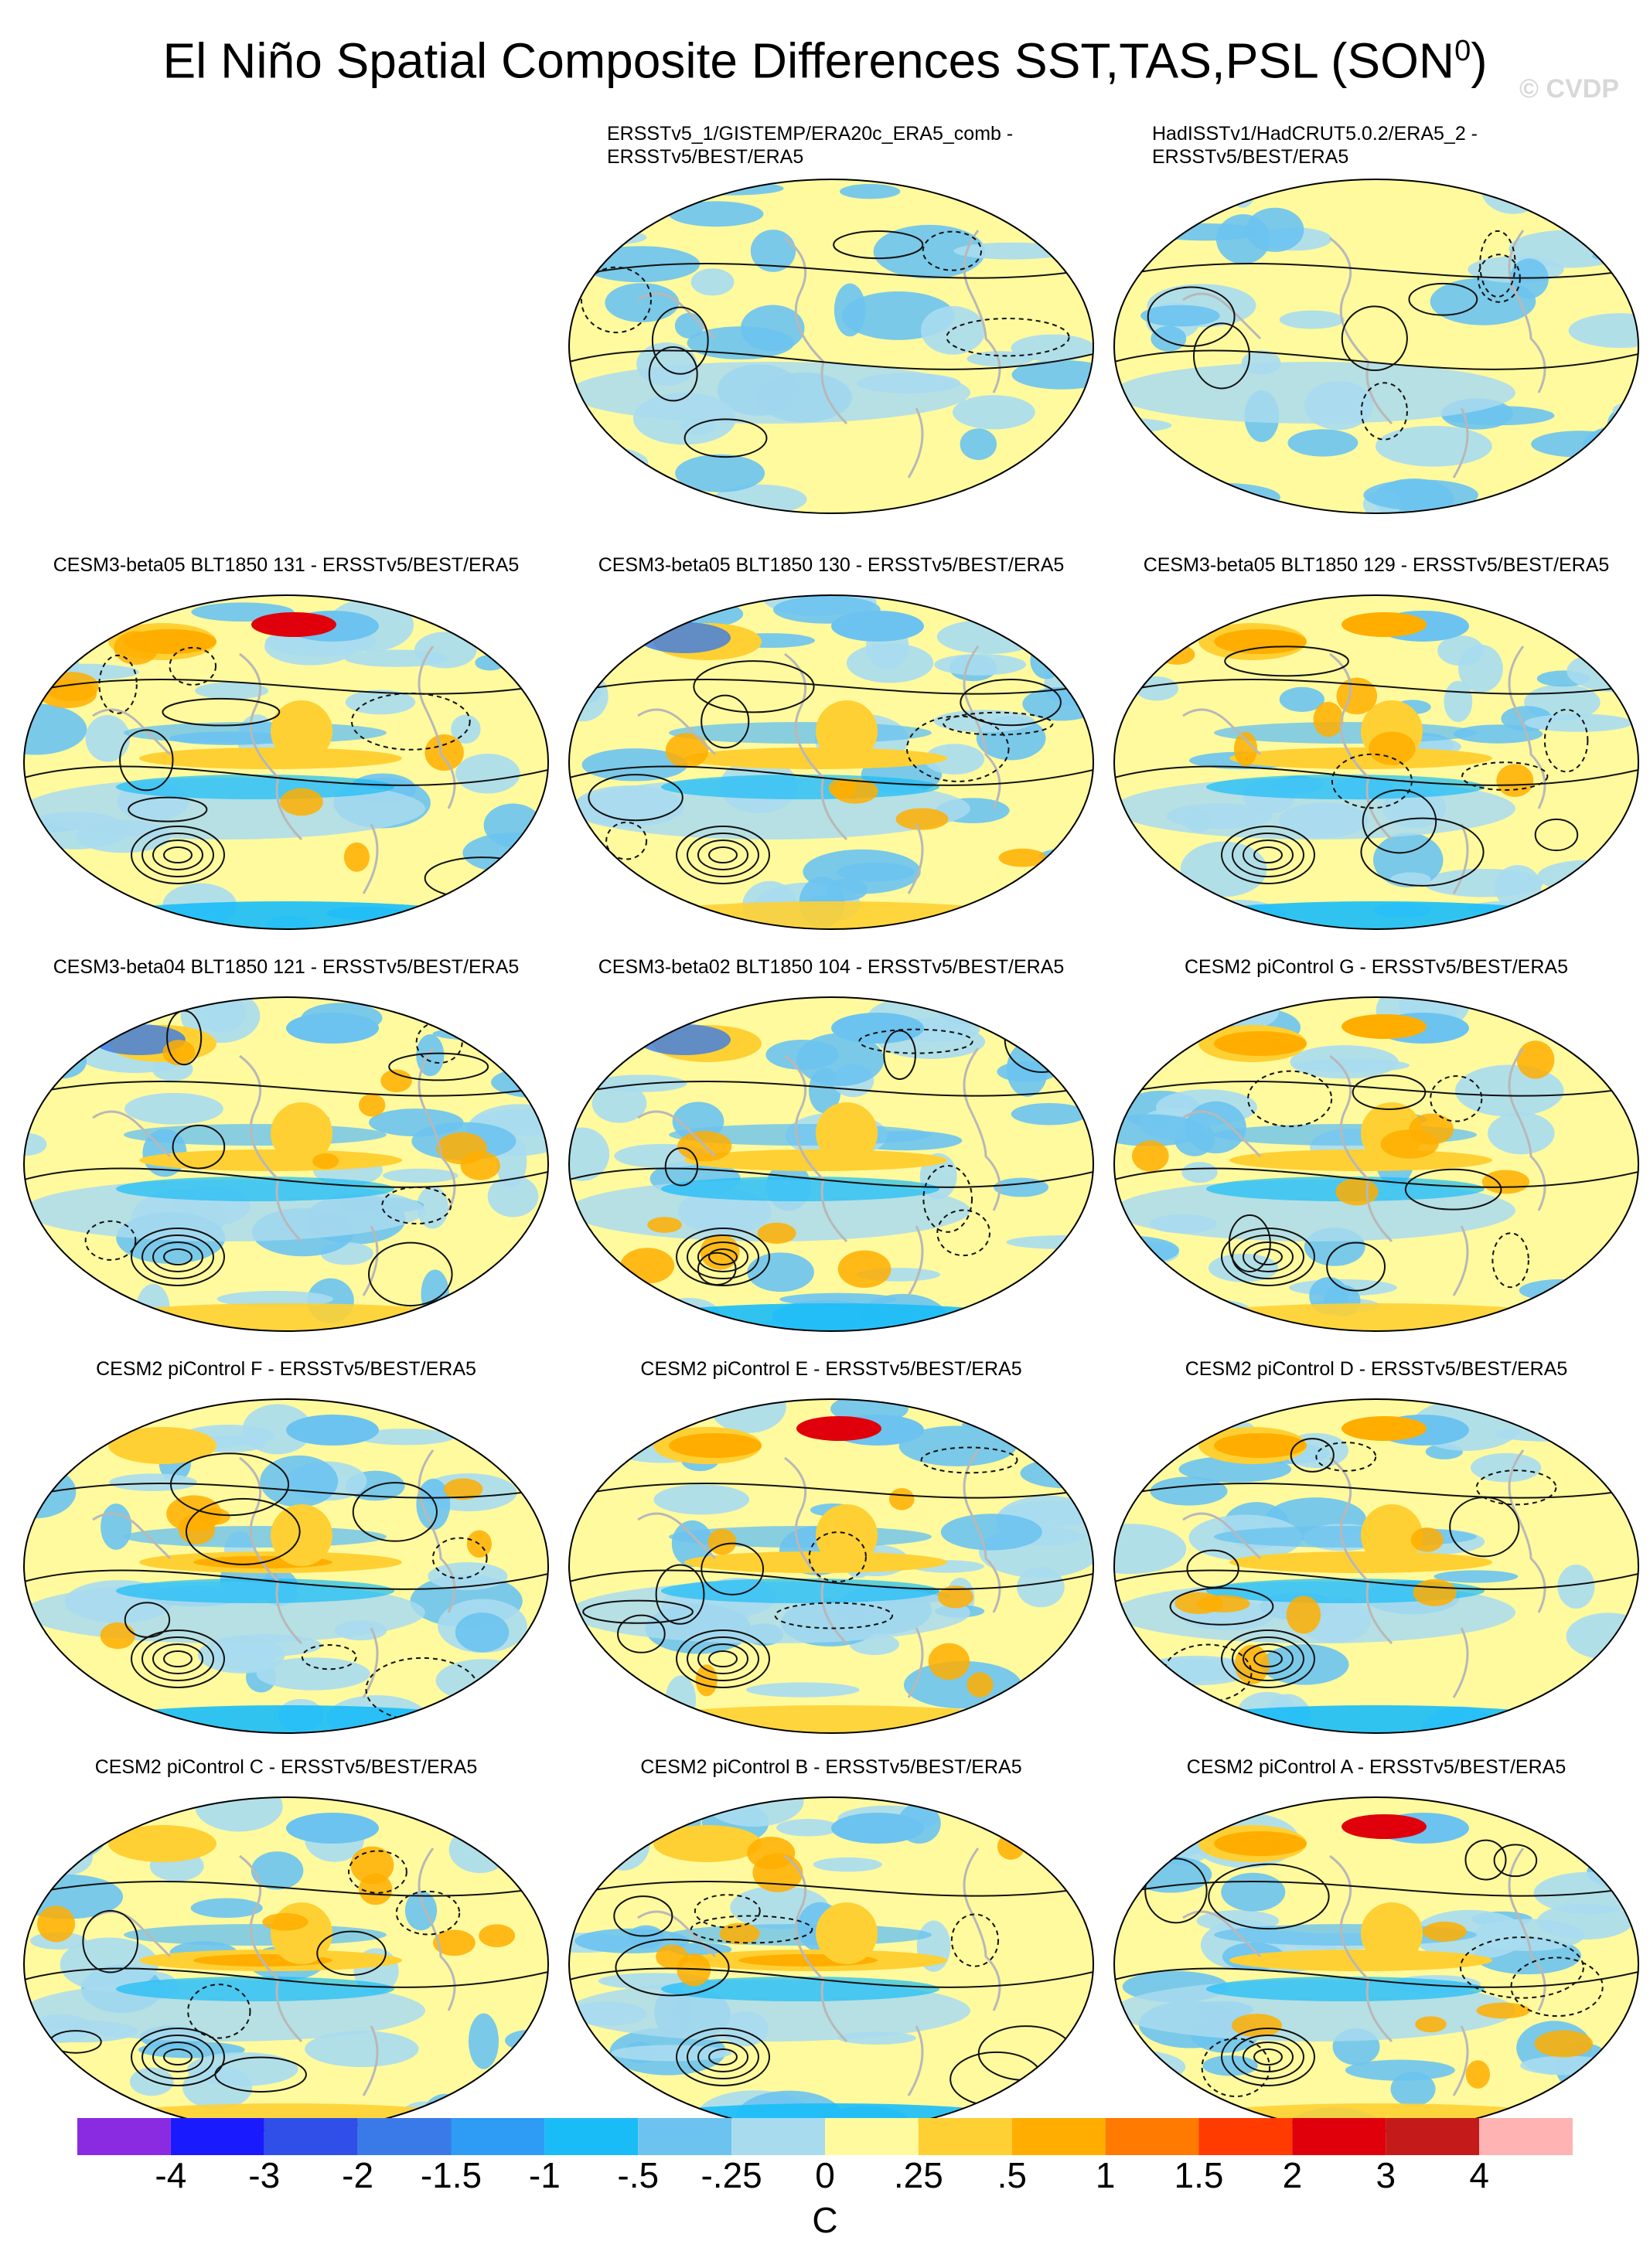  What do you see at coordinates (286, 1944) in the screenshot?
I see `map-panel: CESM2 piControl C - ERSSTv5/BEST/ERA5` at bounding box center [286, 1944].